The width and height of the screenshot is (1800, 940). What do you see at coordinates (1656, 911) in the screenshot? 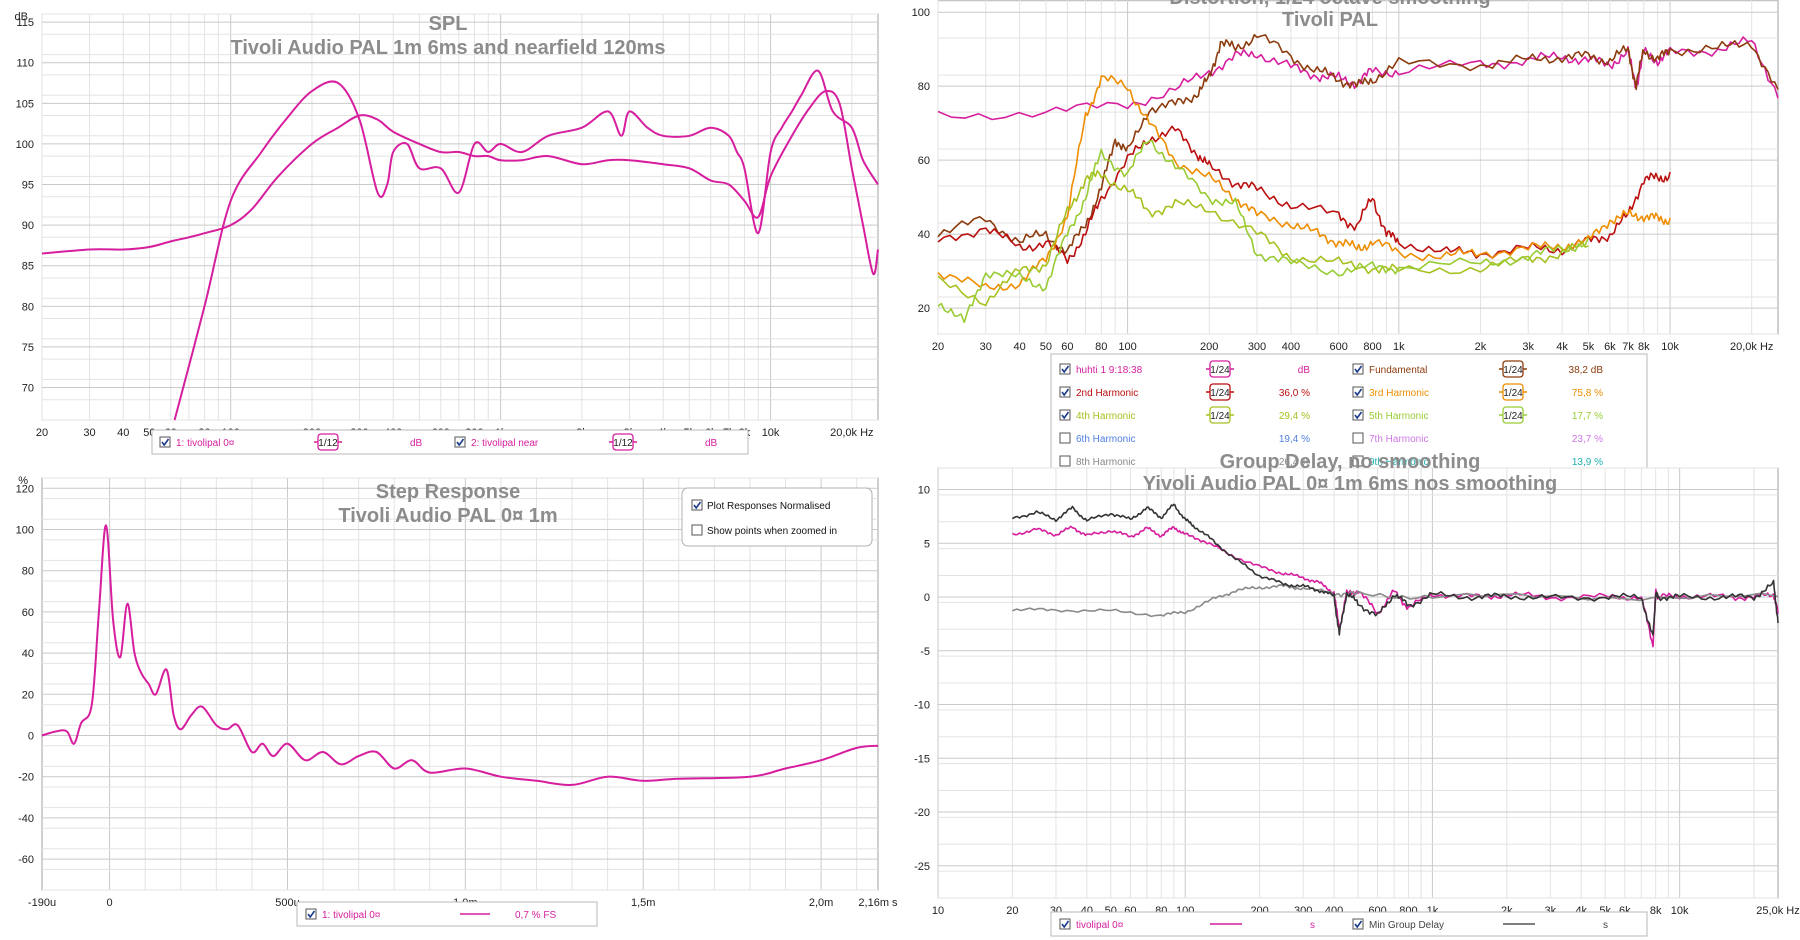
I see `x-tick-label: 8k` at bounding box center [1656, 911].